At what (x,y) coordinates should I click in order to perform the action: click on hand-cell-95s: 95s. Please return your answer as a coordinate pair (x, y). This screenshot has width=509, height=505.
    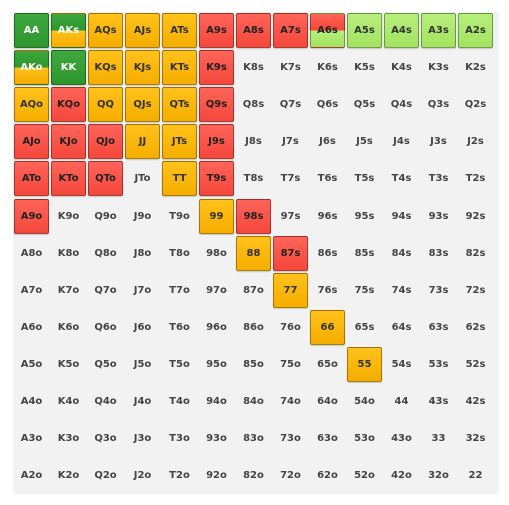
    Looking at the image, I should click on (364, 216).